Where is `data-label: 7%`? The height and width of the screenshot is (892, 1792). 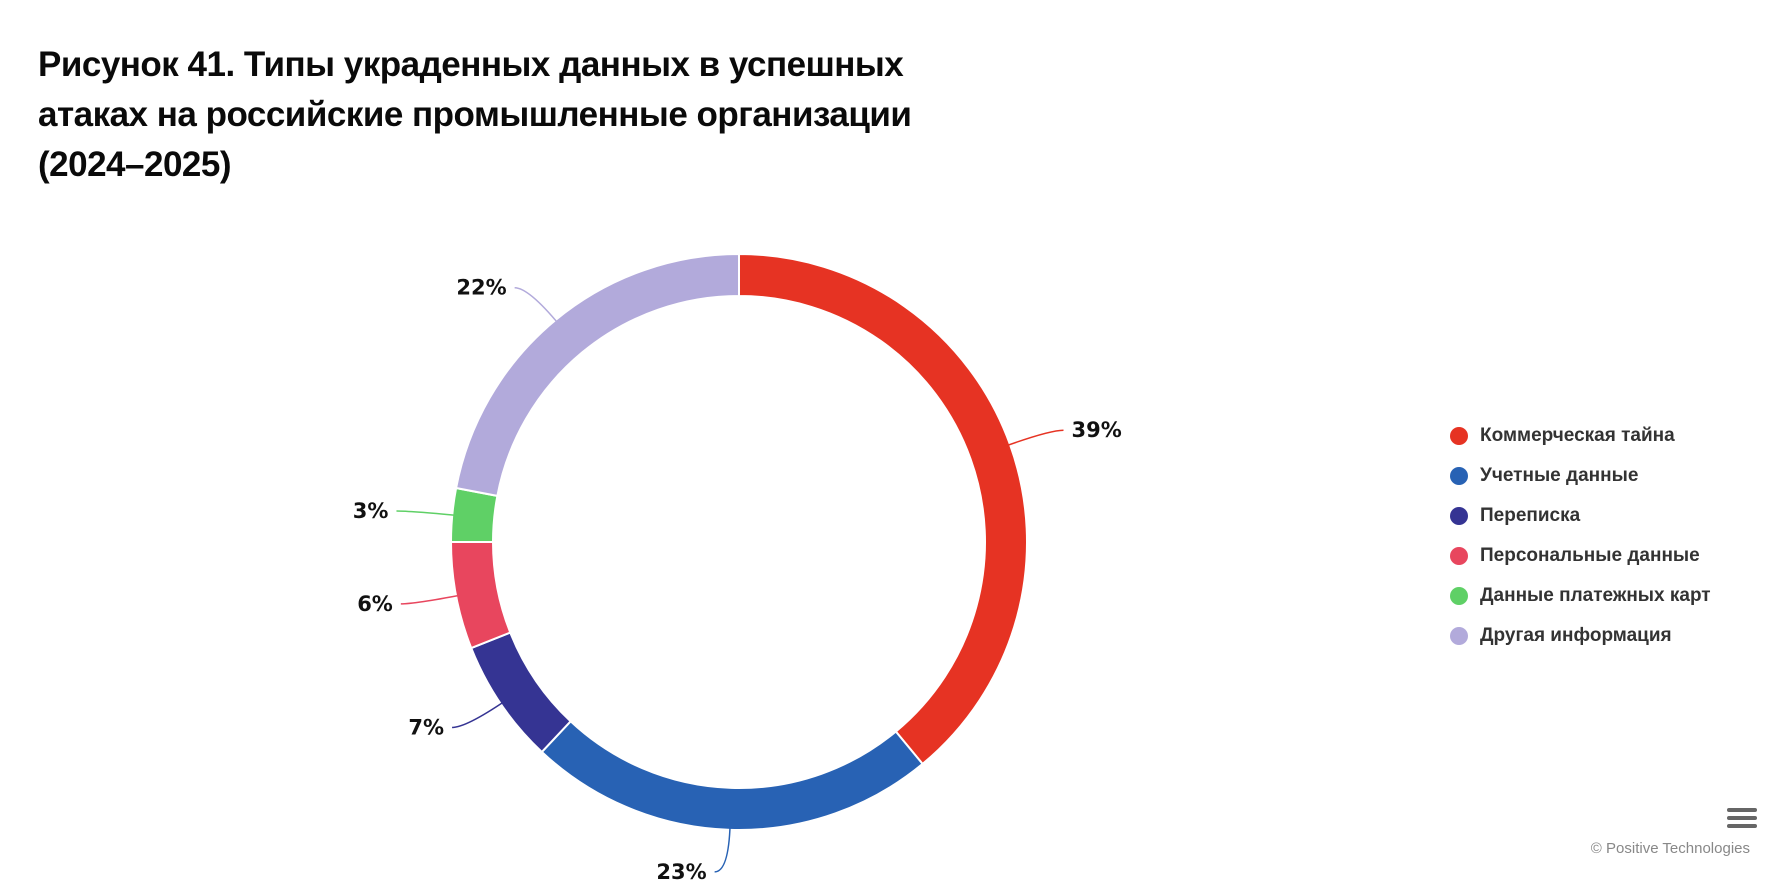 data-label: 7% is located at coordinates (426, 727).